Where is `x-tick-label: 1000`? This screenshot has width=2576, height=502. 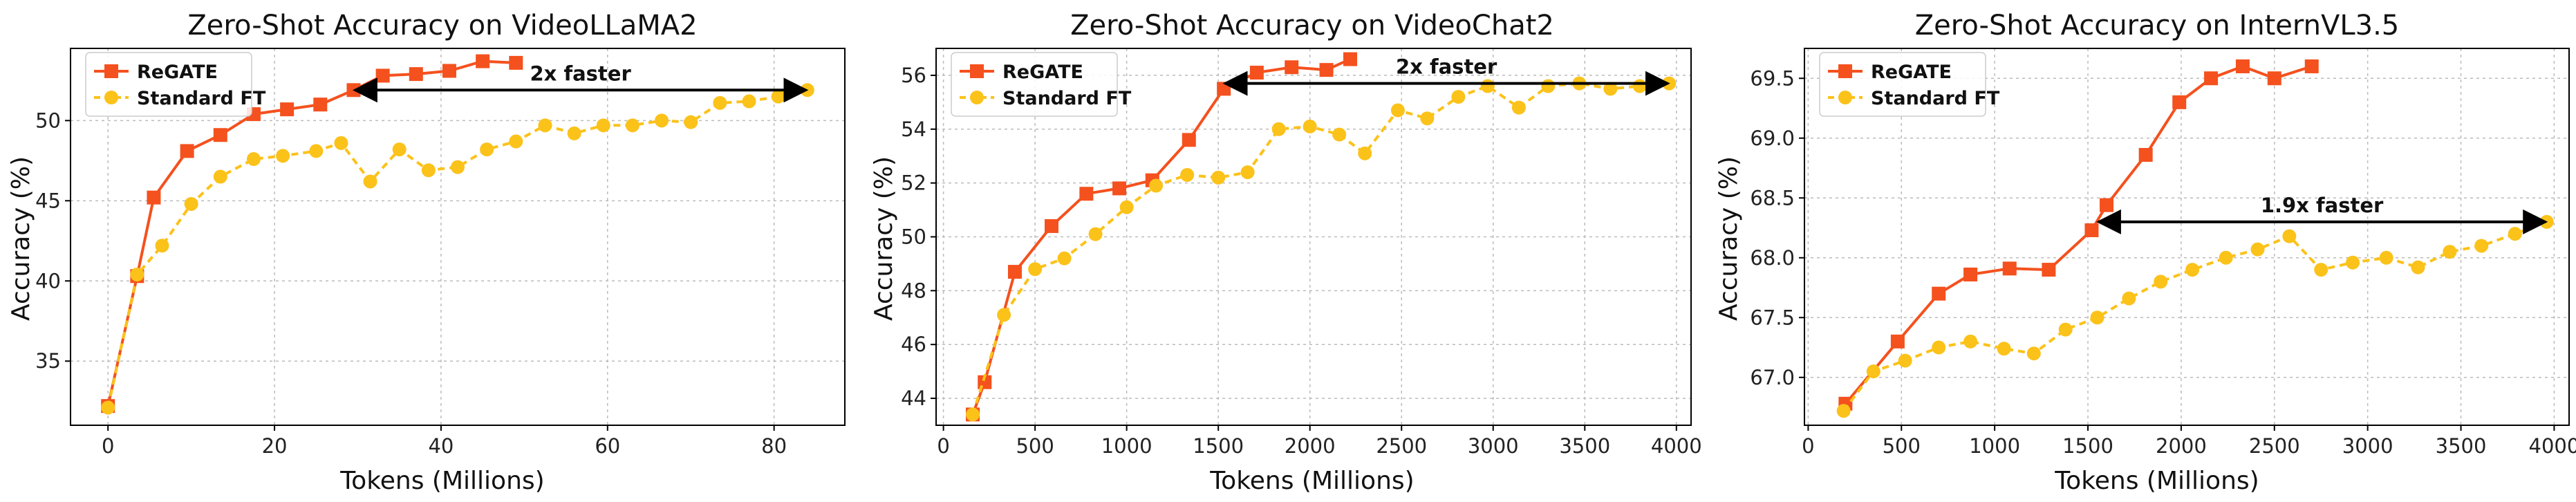
x-tick-label: 1000 is located at coordinates (1126, 446).